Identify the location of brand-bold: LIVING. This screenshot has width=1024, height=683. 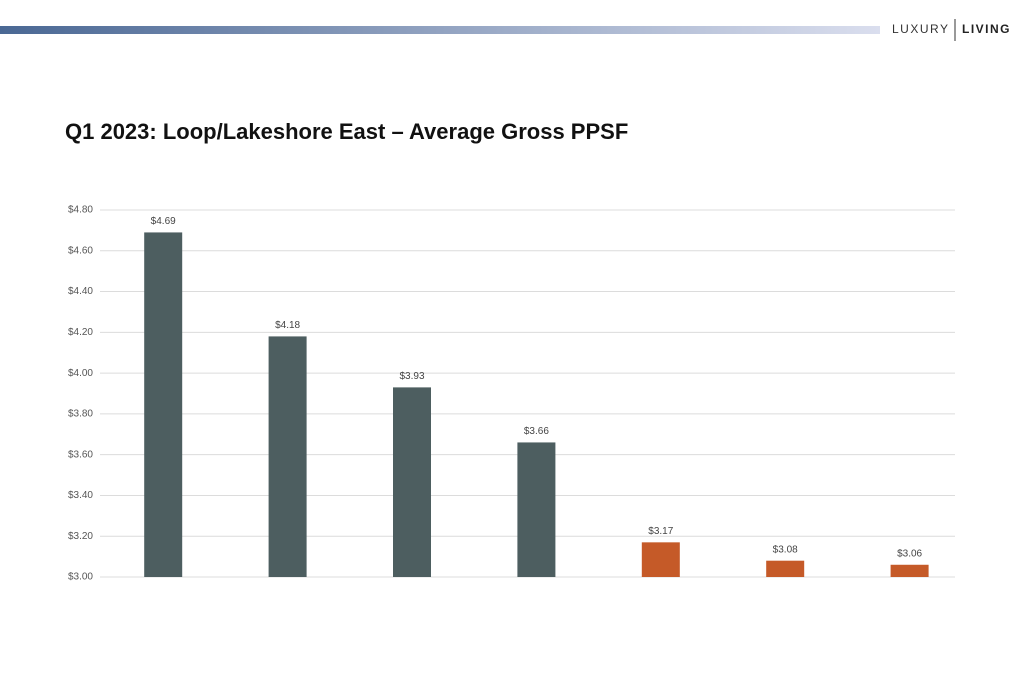
(986, 29).